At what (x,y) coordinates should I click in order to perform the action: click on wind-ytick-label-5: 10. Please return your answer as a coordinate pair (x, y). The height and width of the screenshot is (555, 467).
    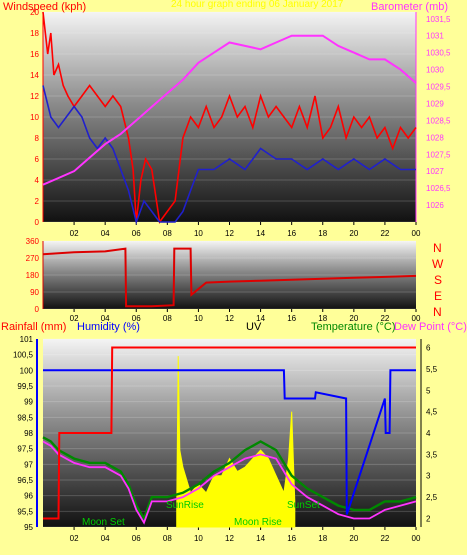
    Looking at the image, I should click on (34, 117).